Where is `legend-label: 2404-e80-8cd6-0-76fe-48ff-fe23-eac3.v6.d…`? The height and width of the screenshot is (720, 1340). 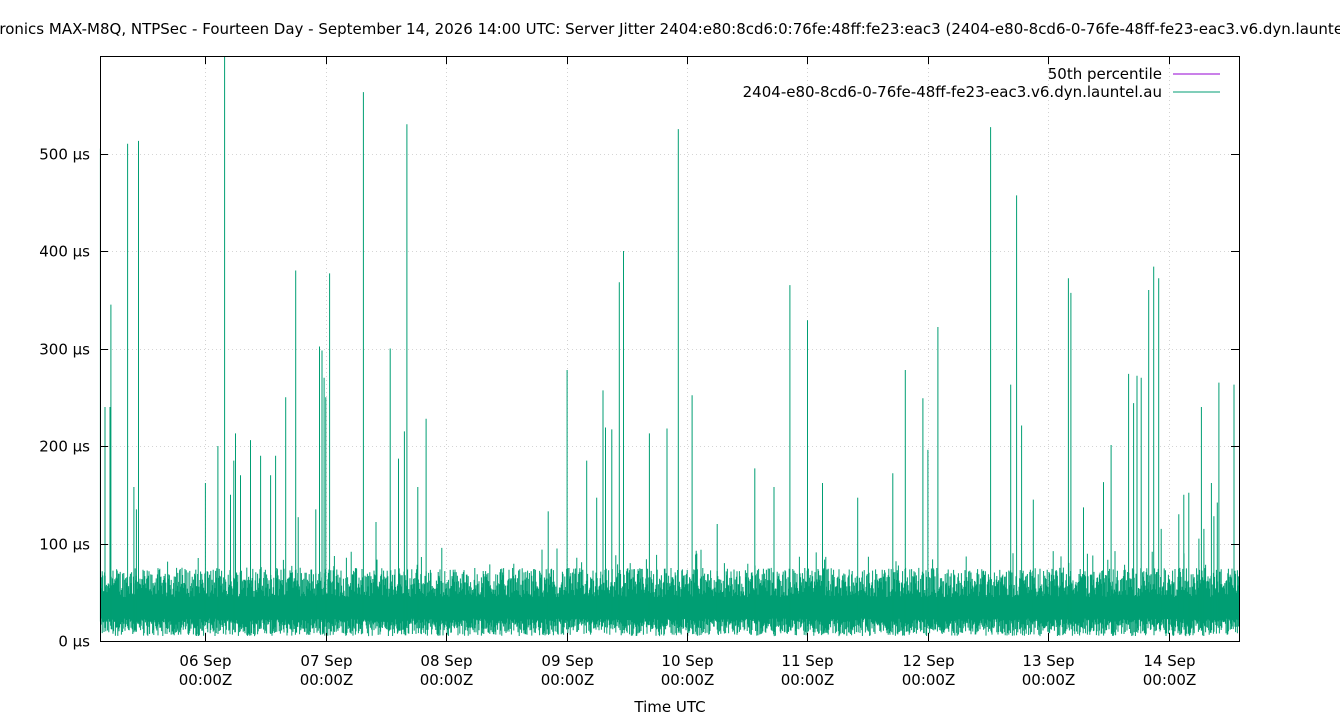
legend-label: 2404-e80-8cd6-0-76fe-48ff-fe23-eac3.v6.d… is located at coordinates (952, 92).